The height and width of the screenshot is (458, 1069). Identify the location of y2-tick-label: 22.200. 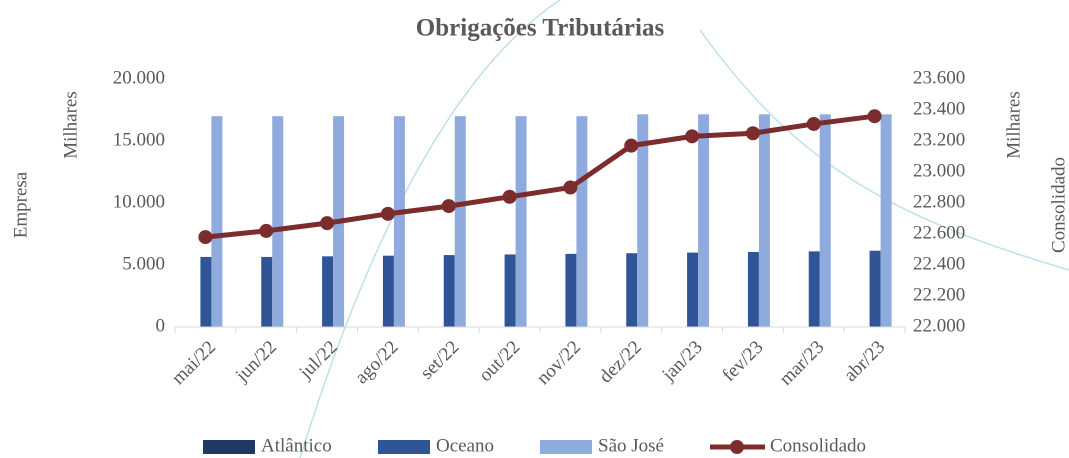
(939, 294).